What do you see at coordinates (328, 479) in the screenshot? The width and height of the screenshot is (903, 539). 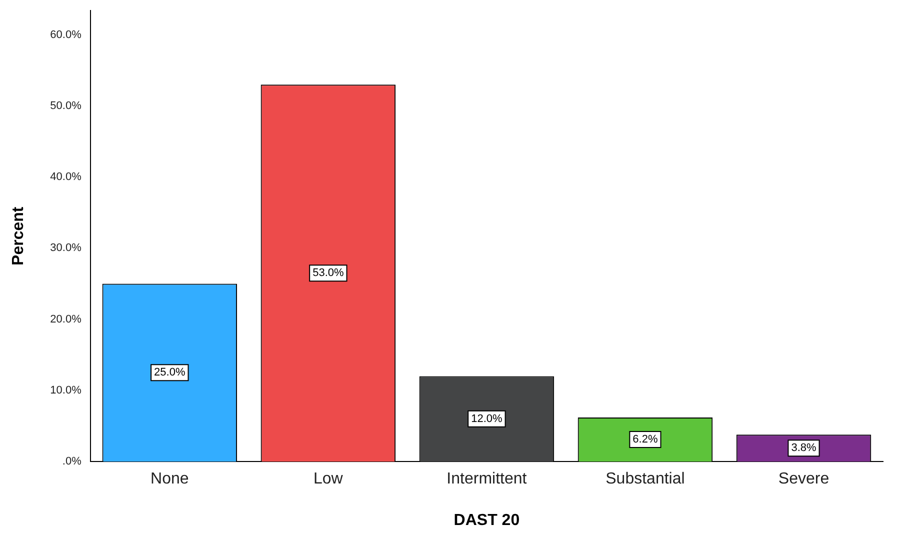 I see `x-tick-label: Low` at bounding box center [328, 479].